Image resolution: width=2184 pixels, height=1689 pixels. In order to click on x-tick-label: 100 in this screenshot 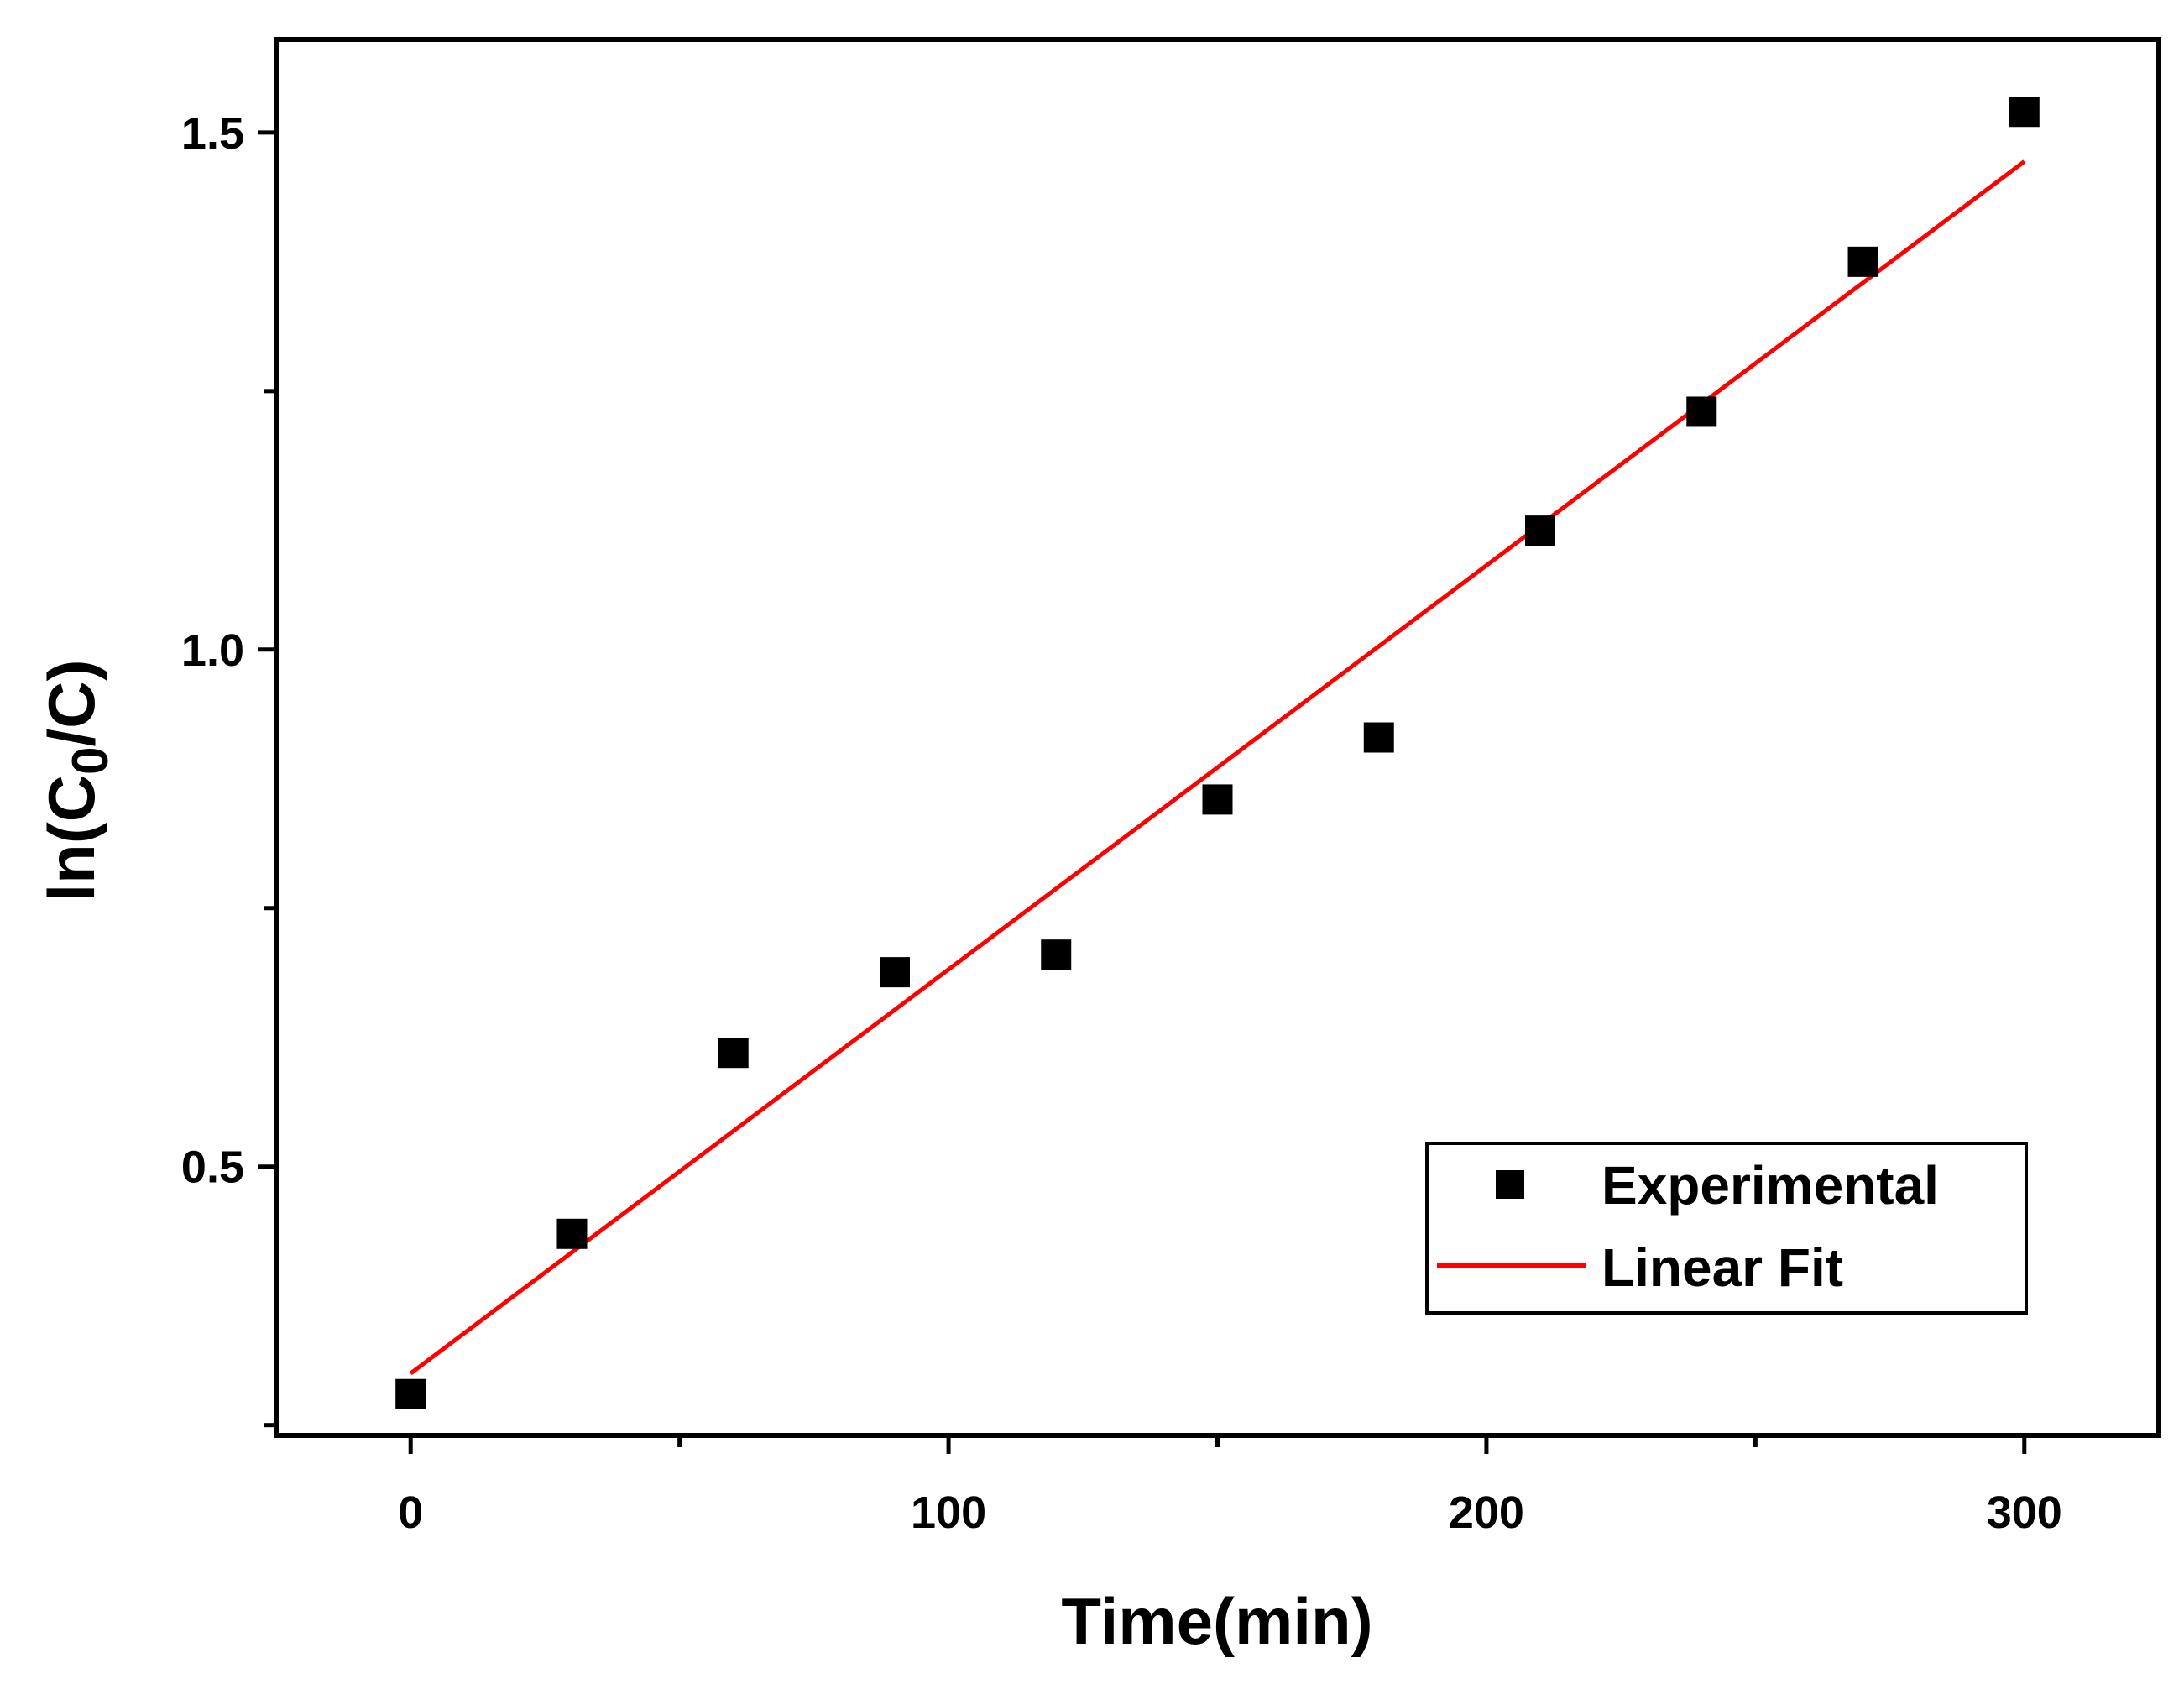, I will do `click(948, 1513)`.